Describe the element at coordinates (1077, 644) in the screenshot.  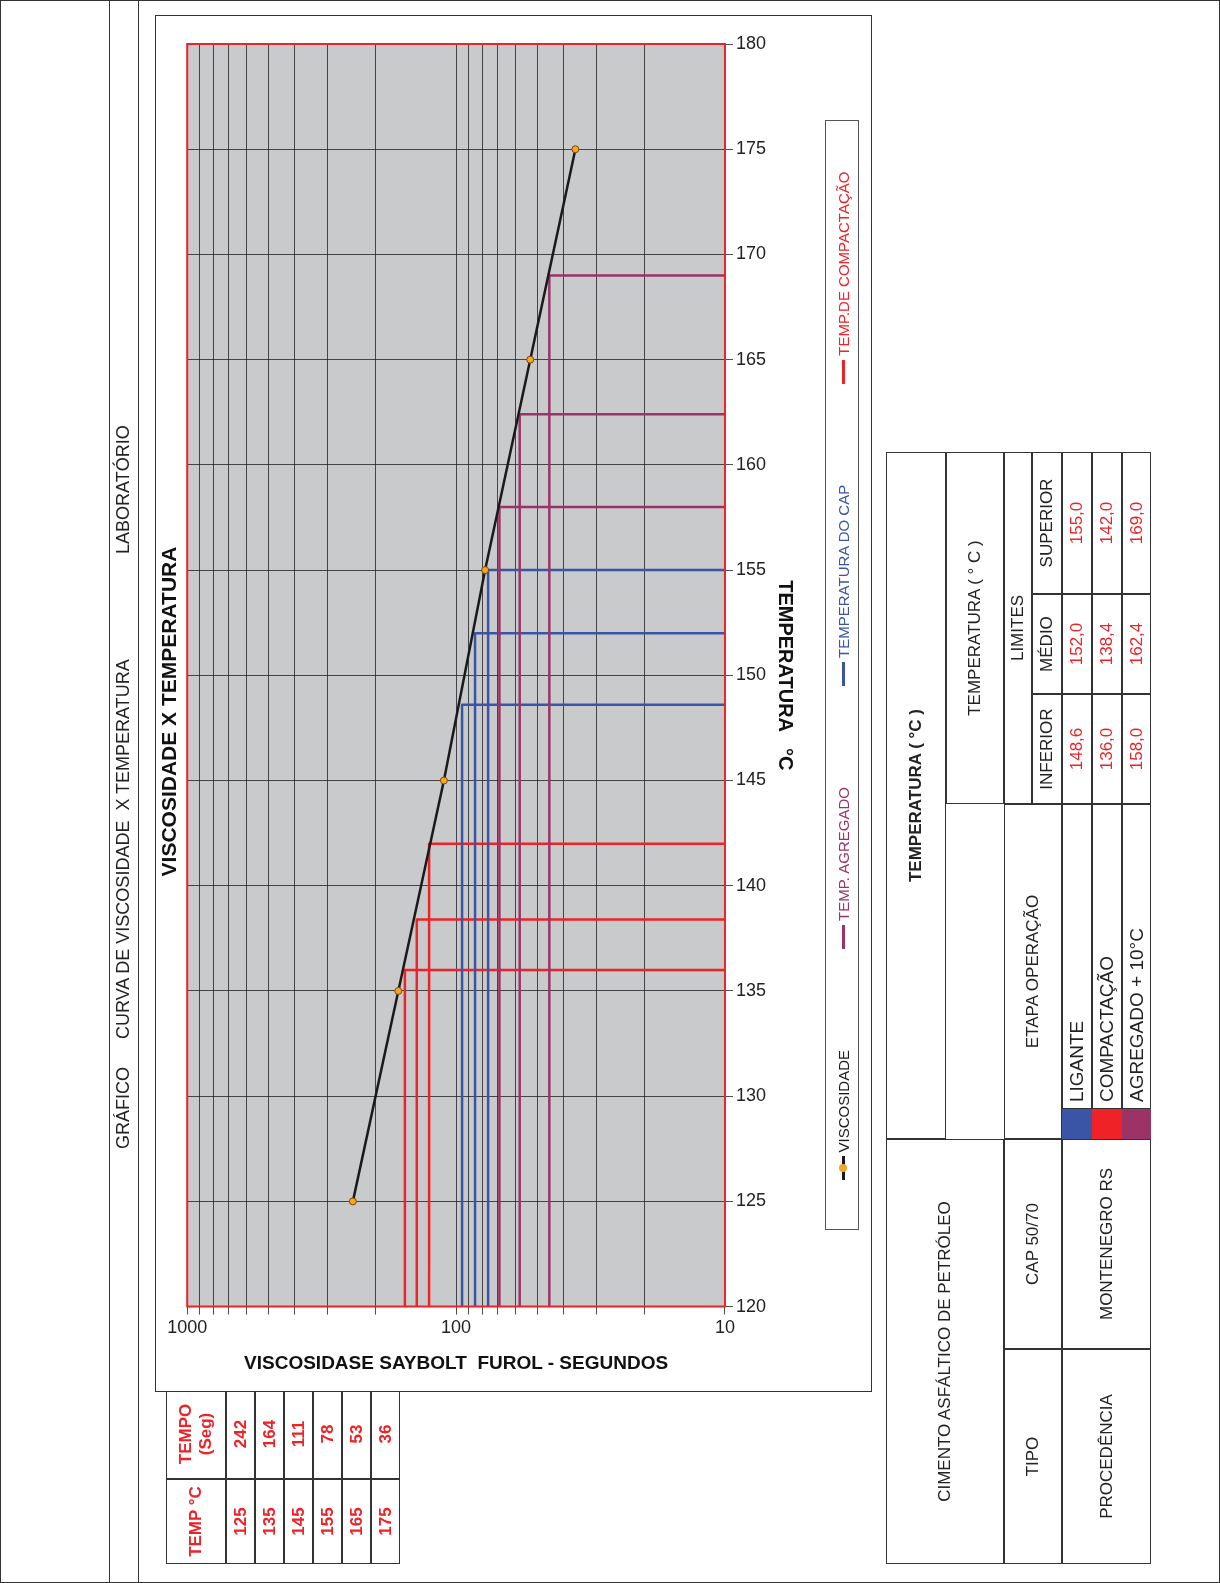
I see `text: 152,0` at that location.